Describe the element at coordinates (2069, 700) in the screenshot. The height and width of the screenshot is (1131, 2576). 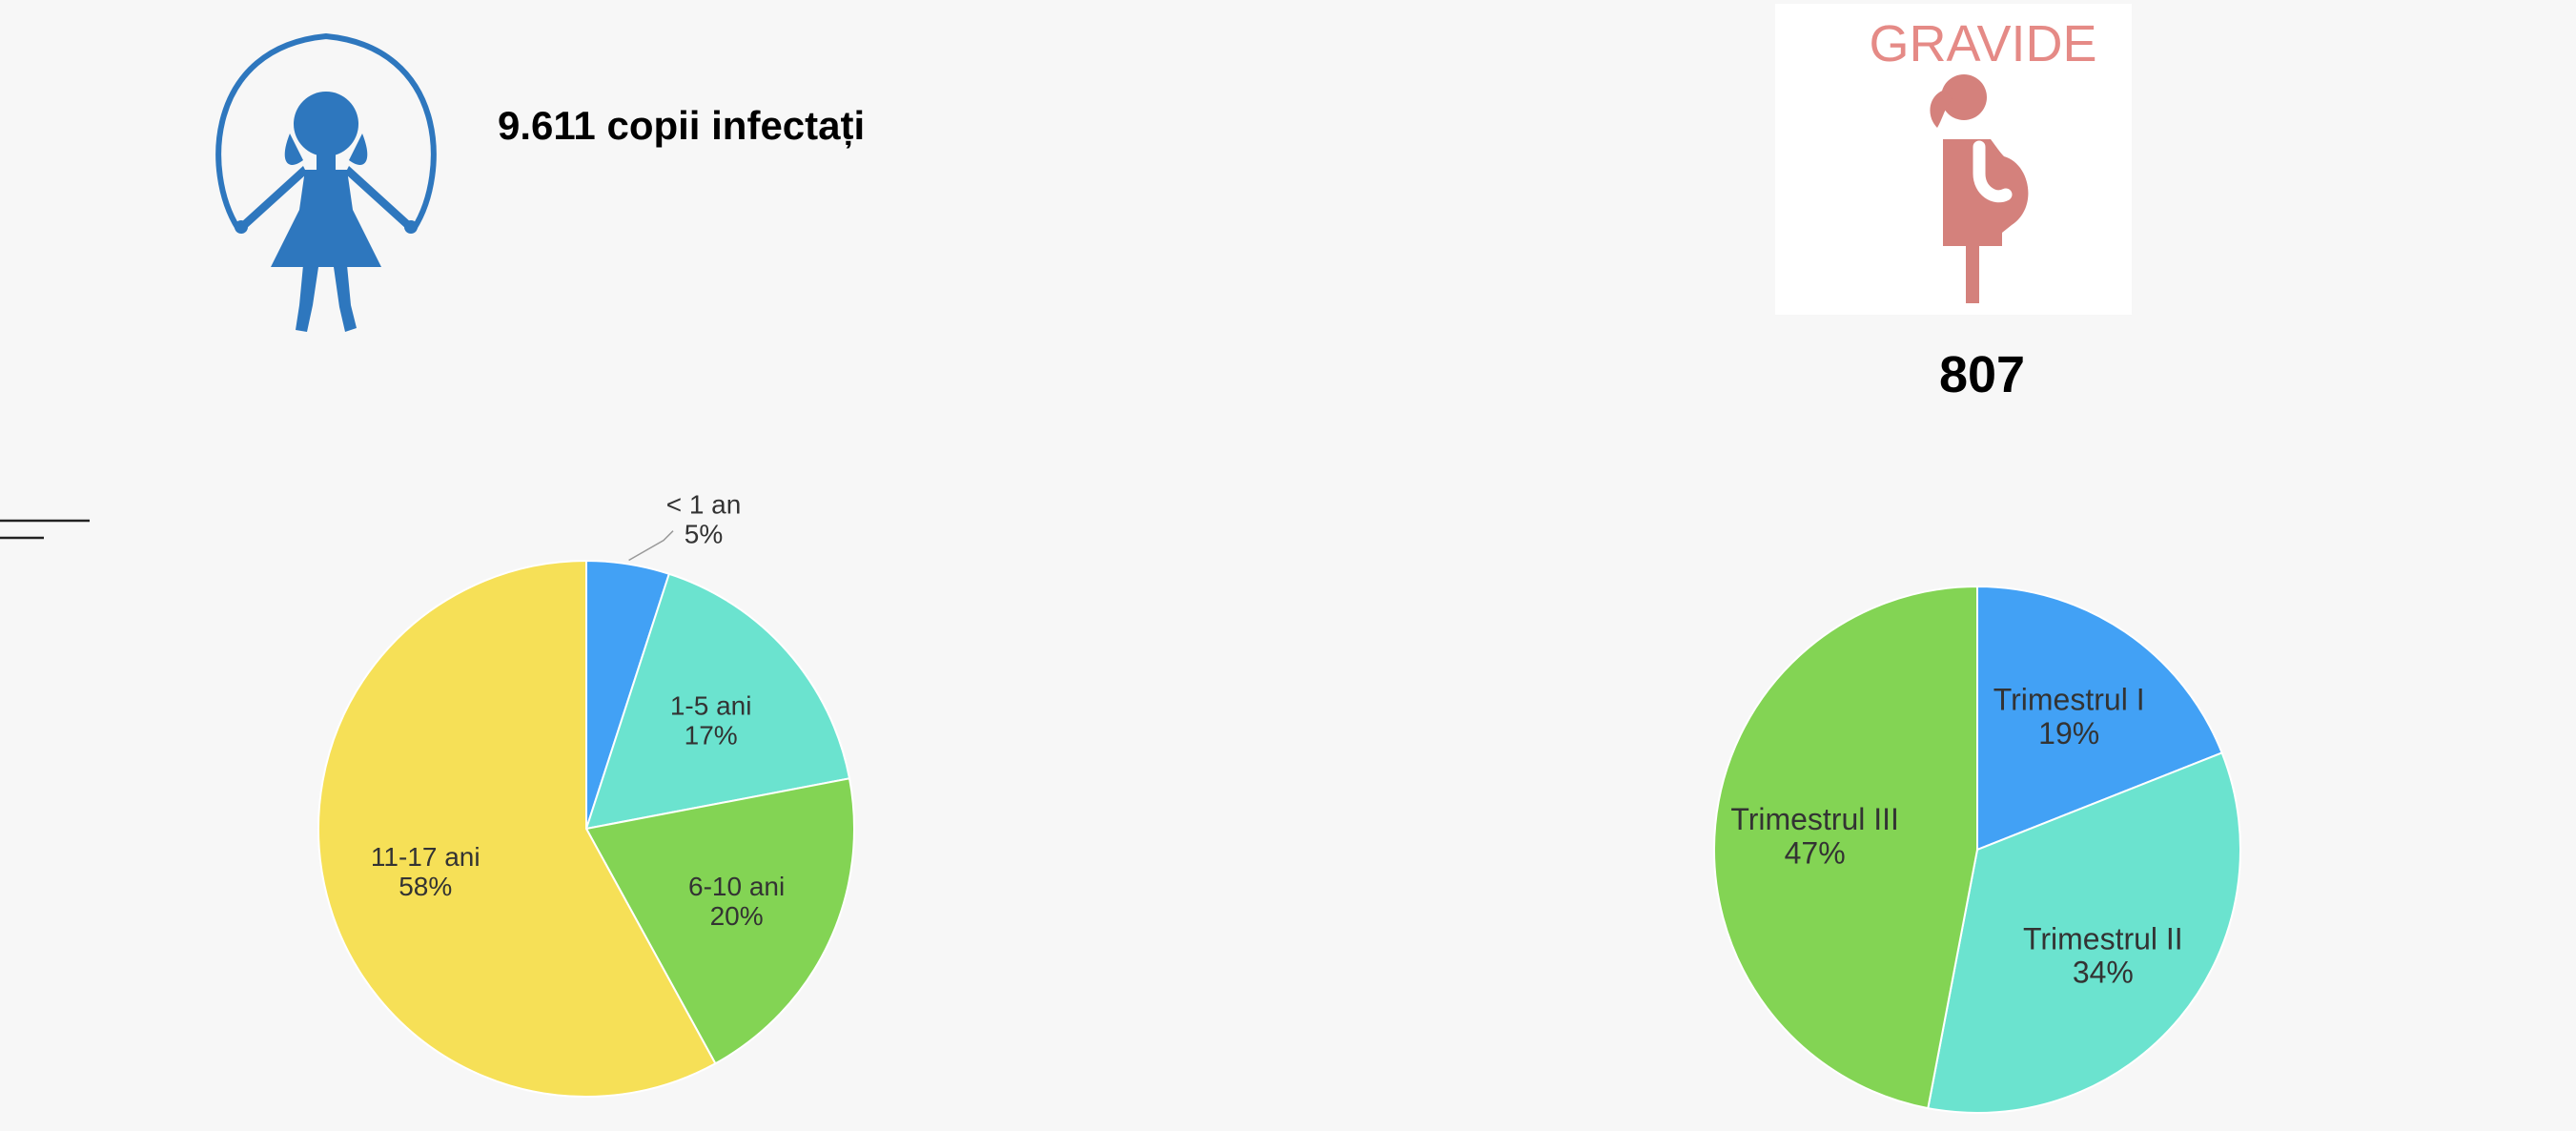
I see `pie-category-label: Trimestrul I` at that location.